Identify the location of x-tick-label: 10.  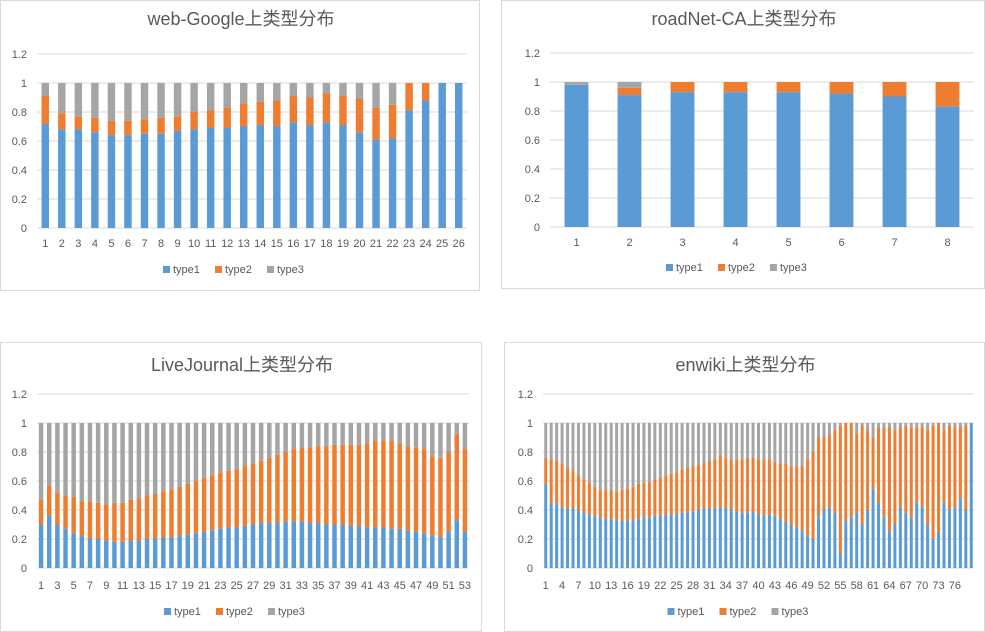
(194, 244).